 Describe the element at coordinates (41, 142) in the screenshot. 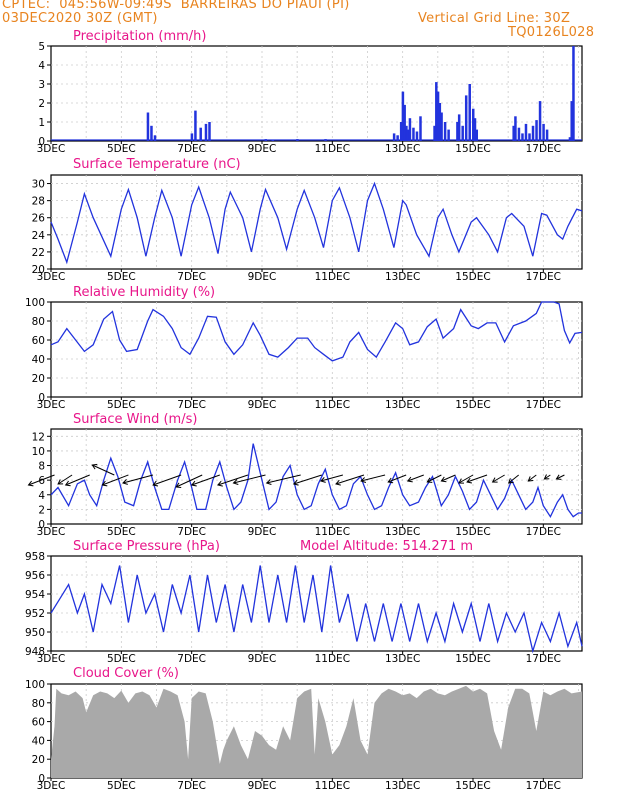

I see `panel-1-ytick-label: 0` at that location.